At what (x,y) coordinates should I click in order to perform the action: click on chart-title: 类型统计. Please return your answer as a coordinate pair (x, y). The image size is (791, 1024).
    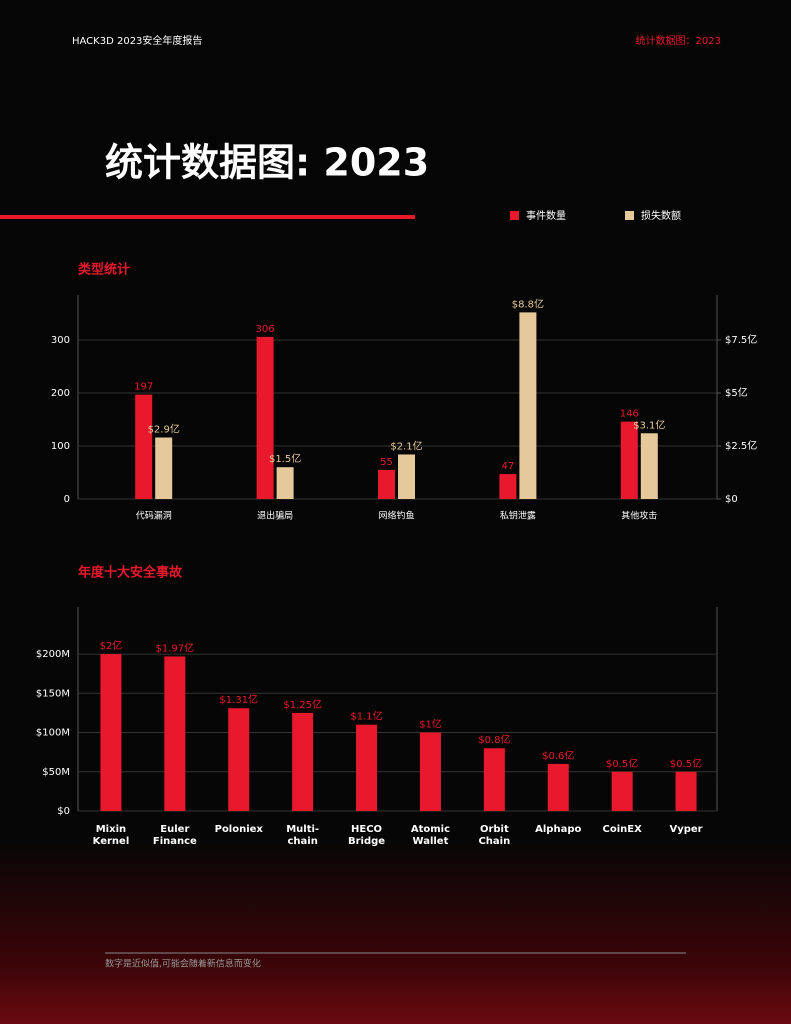
    Looking at the image, I should click on (104, 270).